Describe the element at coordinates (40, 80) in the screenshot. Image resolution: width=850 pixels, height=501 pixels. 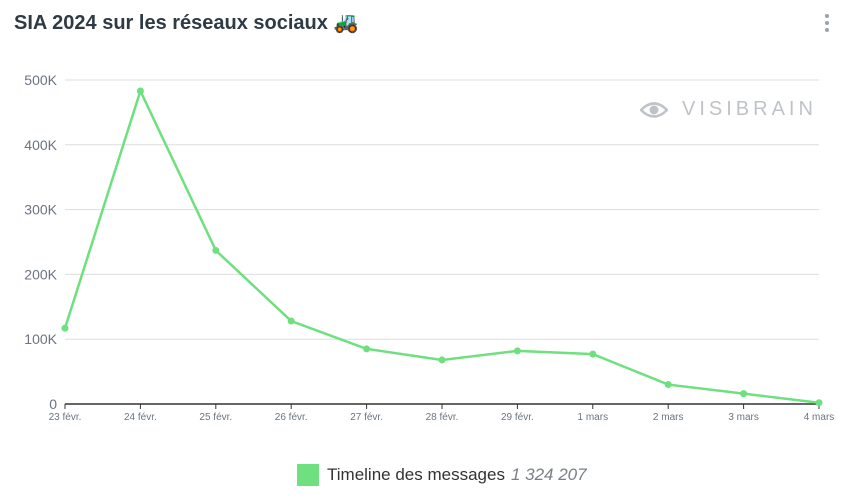
I see `y-tick-label: 500K` at that location.